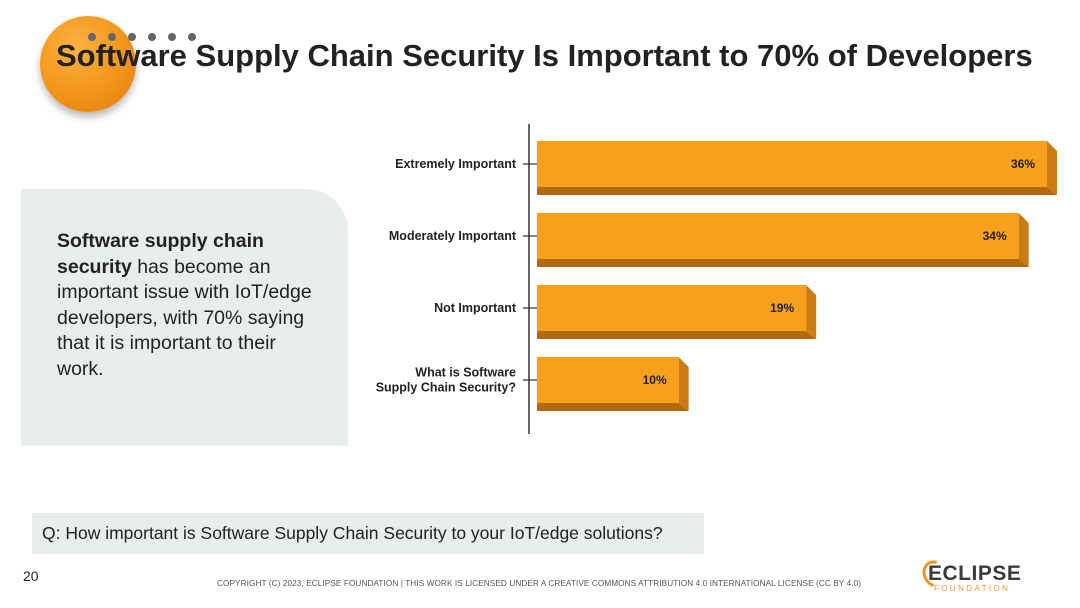 The width and height of the screenshot is (1080, 608). What do you see at coordinates (1023, 164) in the screenshot?
I see `bar-value-label: 36%` at bounding box center [1023, 164].